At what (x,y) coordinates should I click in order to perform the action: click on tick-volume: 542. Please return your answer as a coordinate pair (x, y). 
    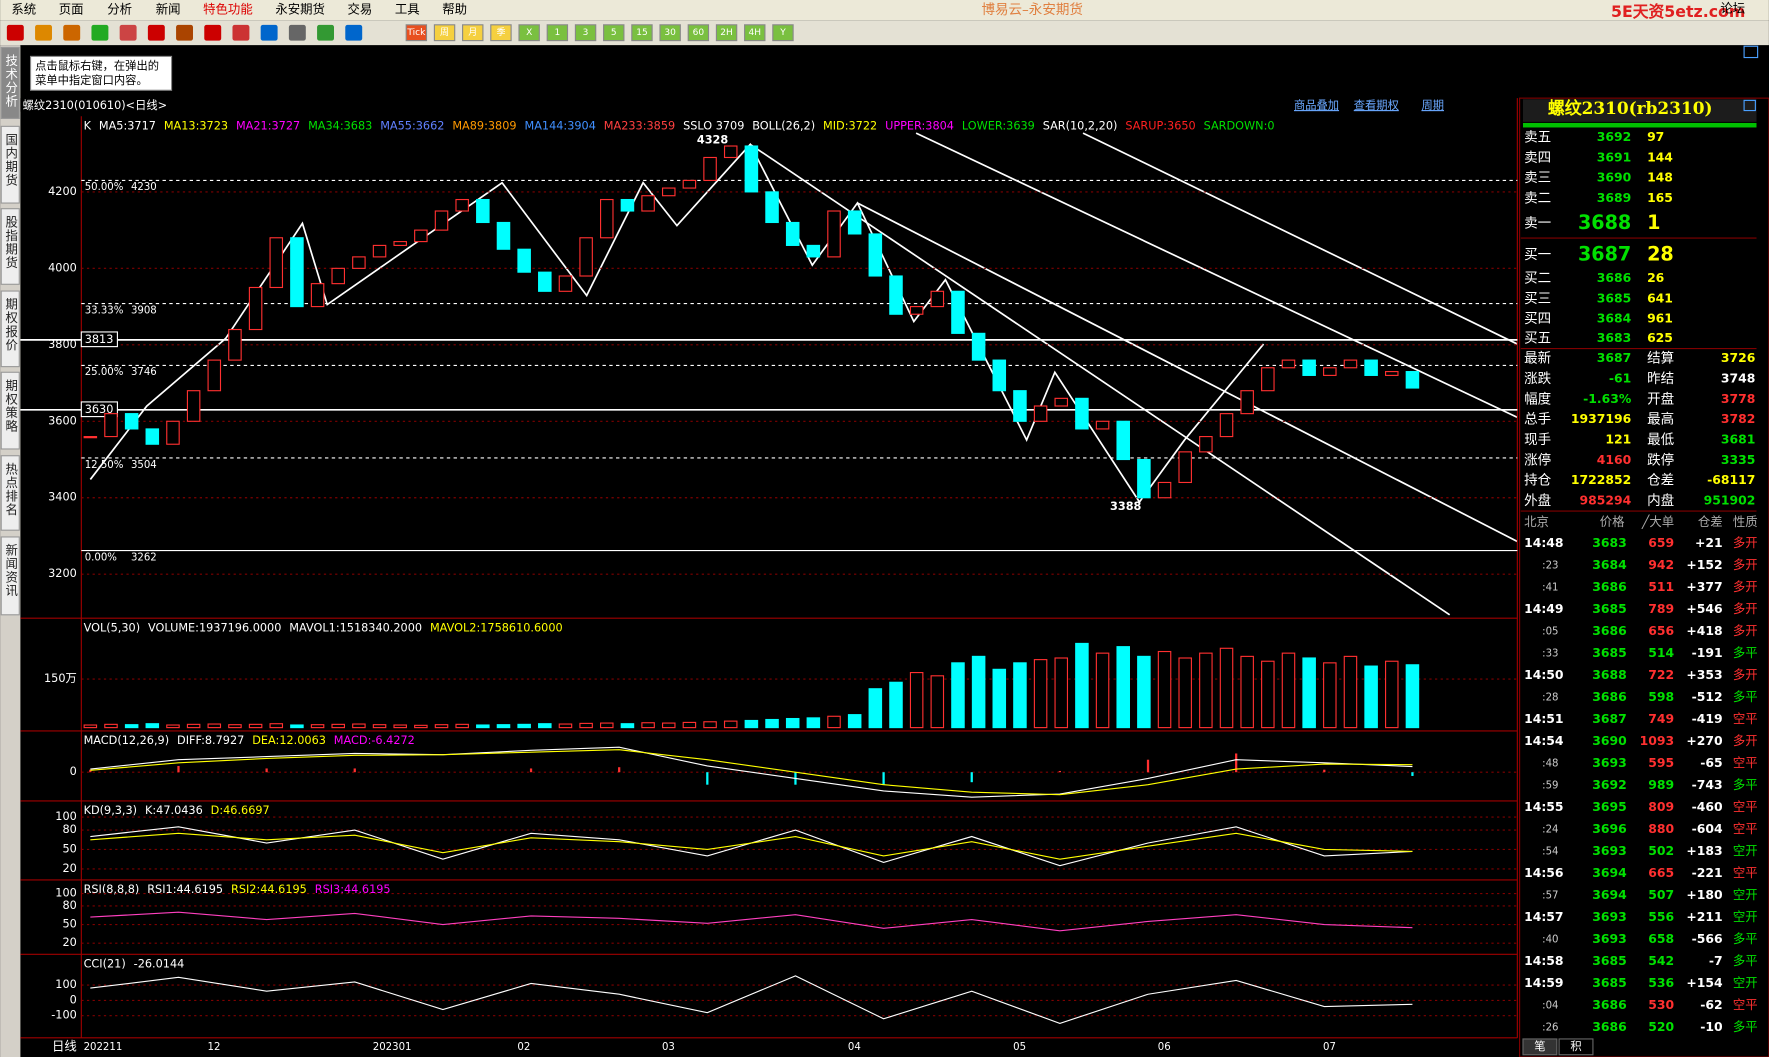
    Looking at the image, I should click on (1661, 960).